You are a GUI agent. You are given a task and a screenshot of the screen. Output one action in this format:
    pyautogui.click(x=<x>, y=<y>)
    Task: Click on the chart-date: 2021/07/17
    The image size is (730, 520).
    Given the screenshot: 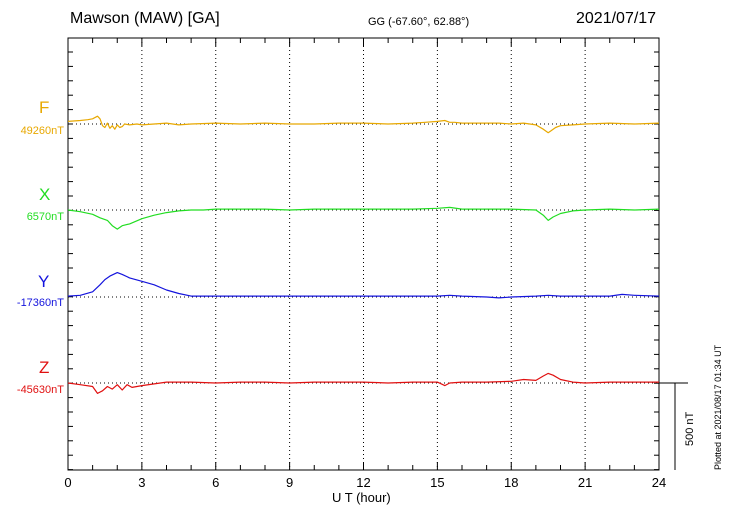 What is the action you would take?
    pyautogui.click(x=616, y=18)
    